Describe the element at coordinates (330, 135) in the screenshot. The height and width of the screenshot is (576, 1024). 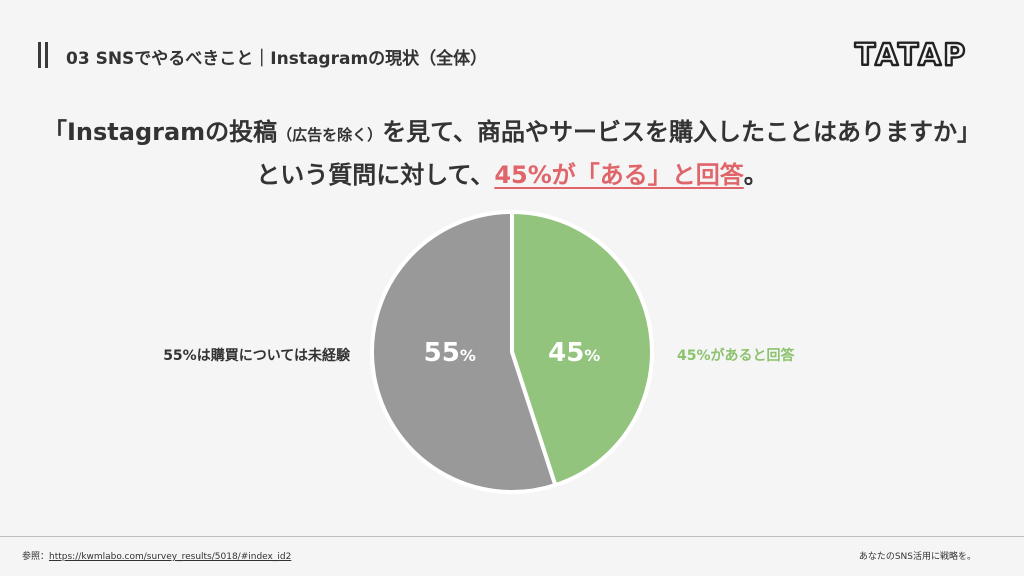
I see `question-line-1-note: （広告を除く）` at that location.